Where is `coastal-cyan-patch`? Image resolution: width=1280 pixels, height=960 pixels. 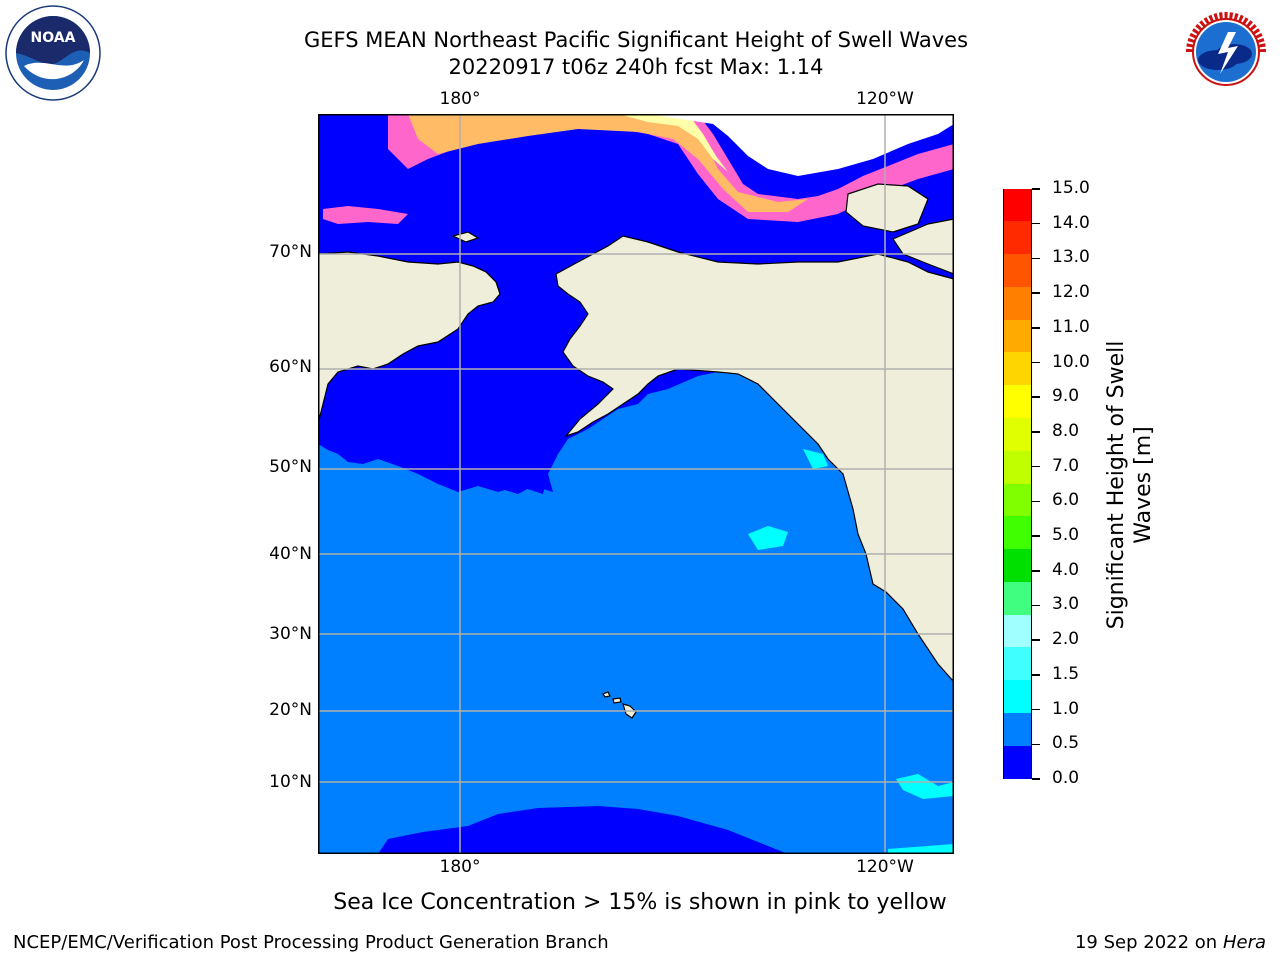
coastal-cyan-patch is located at coordinates (815, 459).